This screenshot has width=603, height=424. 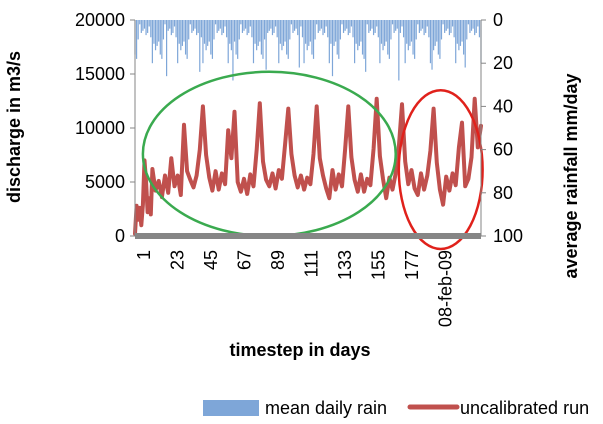 I want to click on y-left-tick-label: 10000, so click(x=100, y=128).